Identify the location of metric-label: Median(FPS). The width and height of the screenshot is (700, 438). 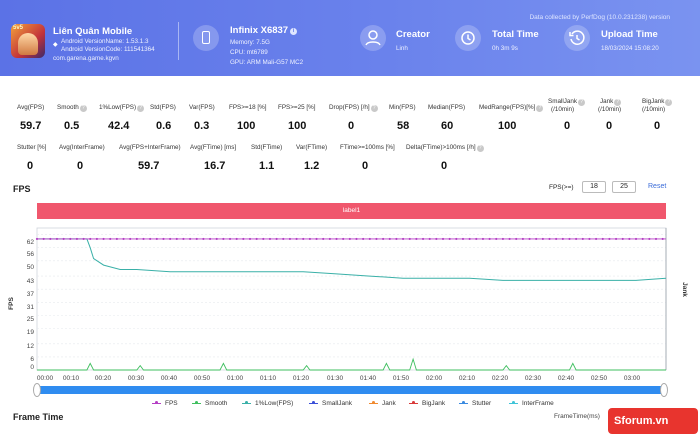
(447, 107).